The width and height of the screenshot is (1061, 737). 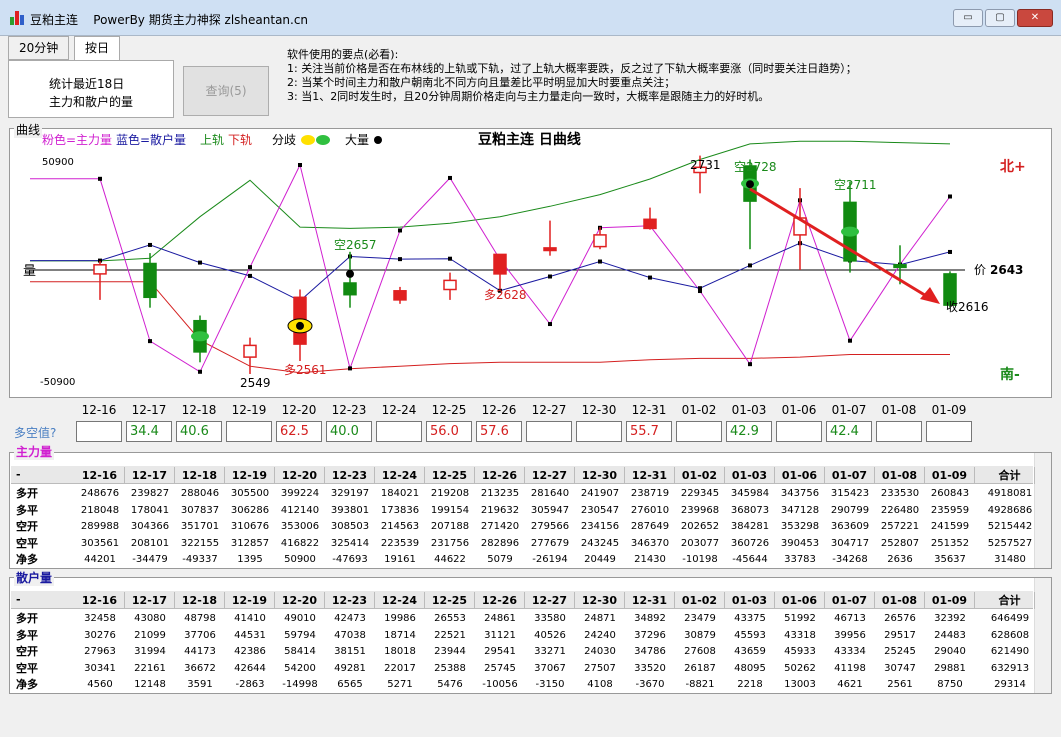 What do you see at coordinates (550, 493) in the screenshot?
I see `table-cell: 281640` at bounding box center [550, 493].